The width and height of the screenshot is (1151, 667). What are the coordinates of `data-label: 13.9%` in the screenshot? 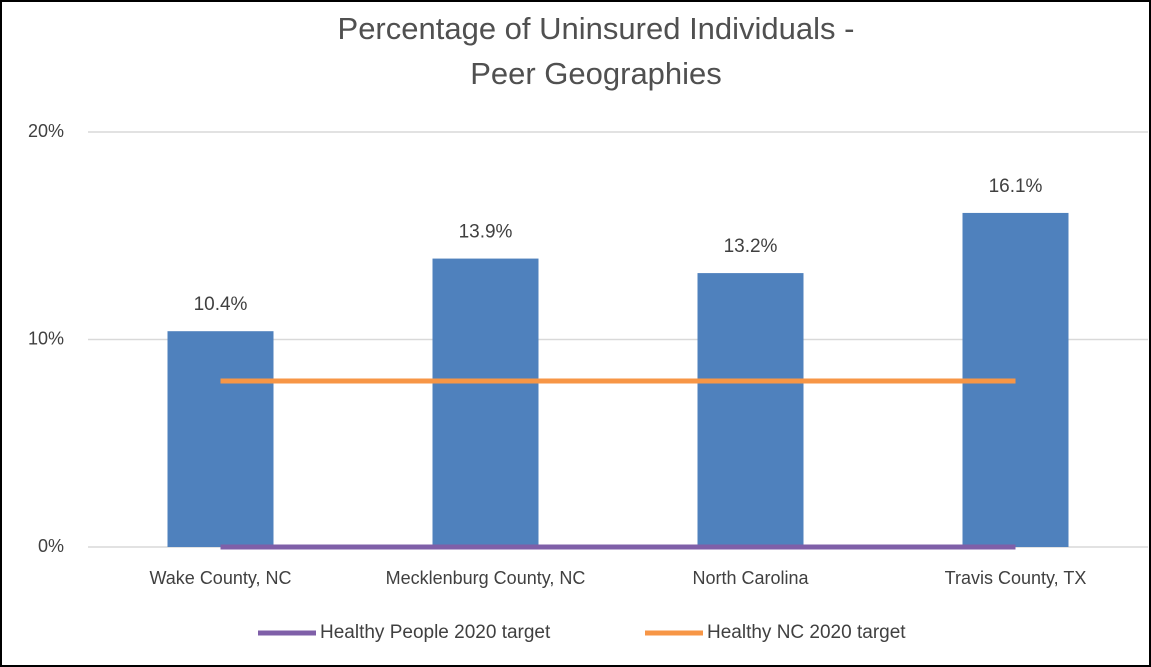 It's located at (486, 232).